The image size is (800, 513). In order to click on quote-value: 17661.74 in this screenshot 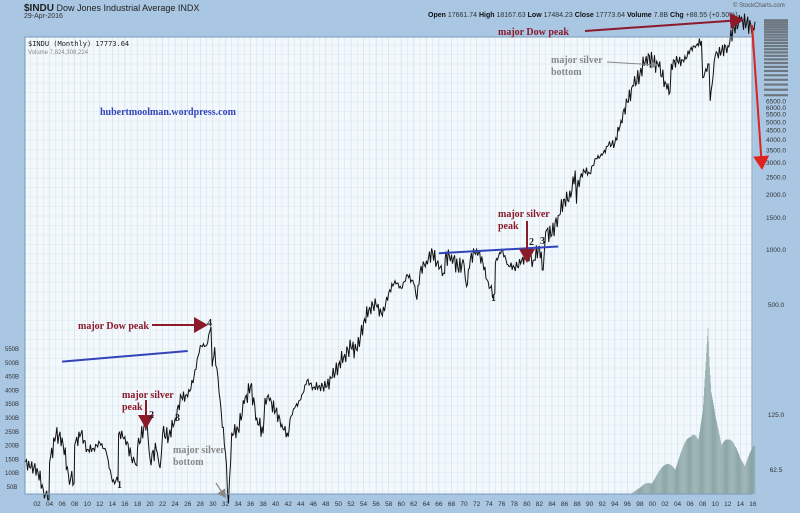, I will do `click(463, 15)`.